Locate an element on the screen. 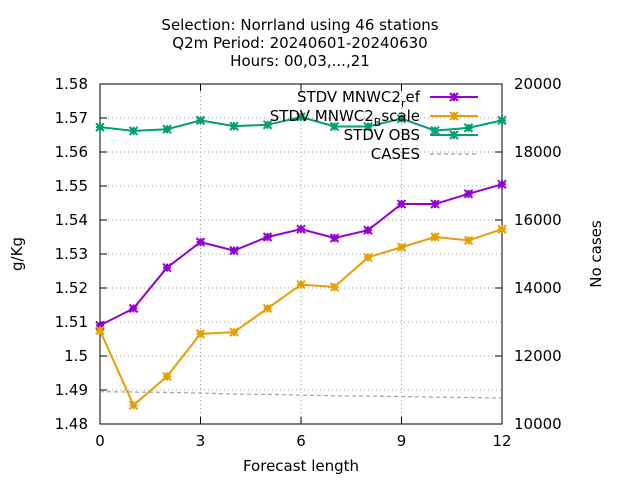  title-line: Selection: Norrland using 46 stations is located at coordinates (299, 25).